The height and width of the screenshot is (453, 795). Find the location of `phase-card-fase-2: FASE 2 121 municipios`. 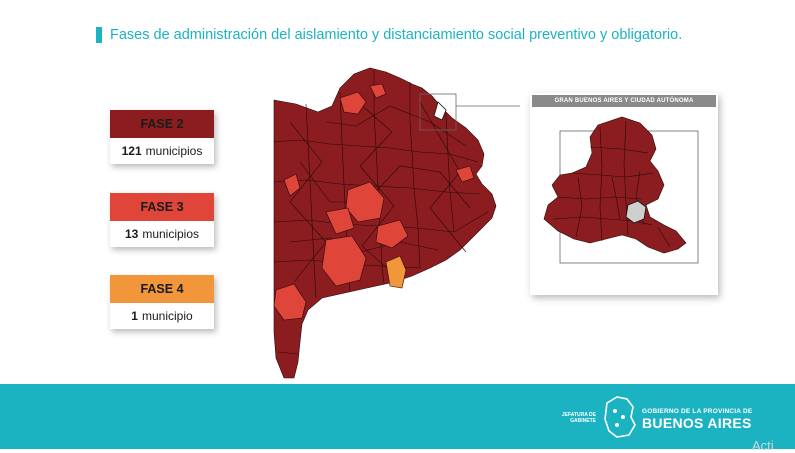

phase-card-fase-2: FASE 2 121 municipios is located at coordinates (162, 137).